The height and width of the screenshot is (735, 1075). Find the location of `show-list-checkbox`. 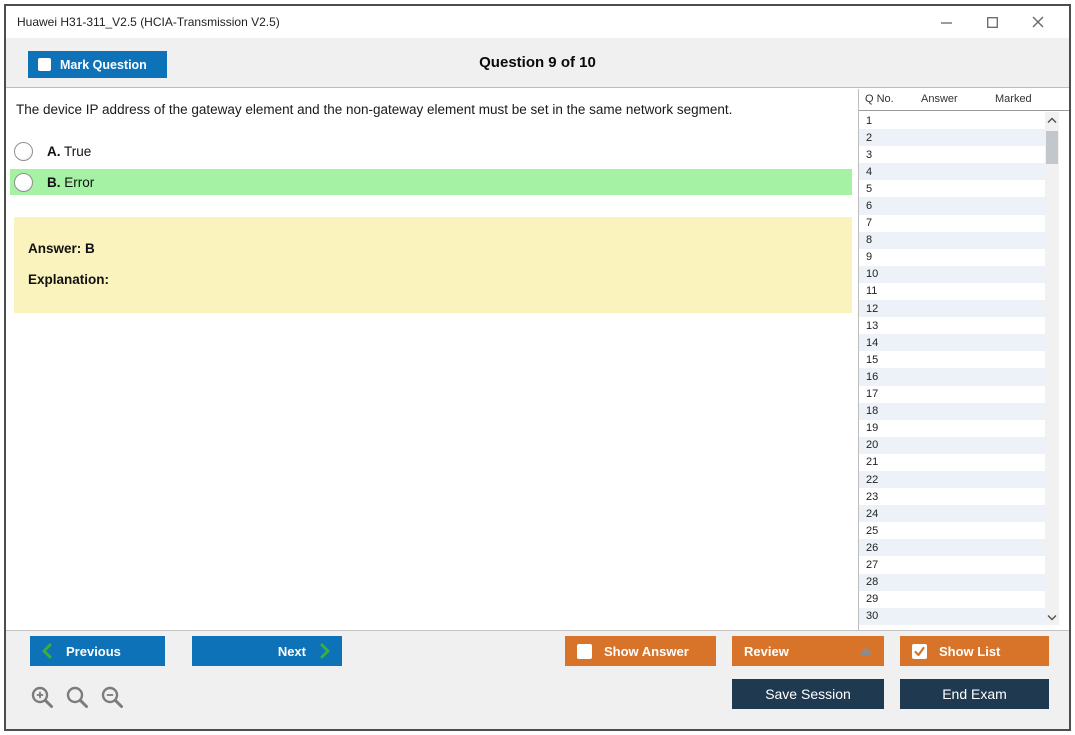

show-list-checkbox is located at coordinates (919, 651).